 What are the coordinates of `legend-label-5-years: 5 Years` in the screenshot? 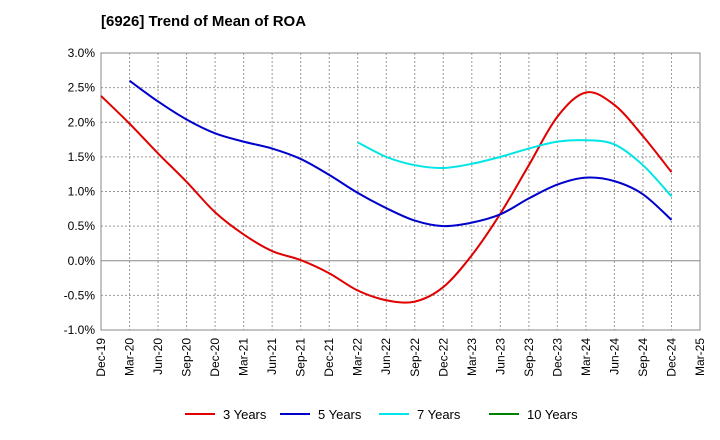 It's located at (340, 414).